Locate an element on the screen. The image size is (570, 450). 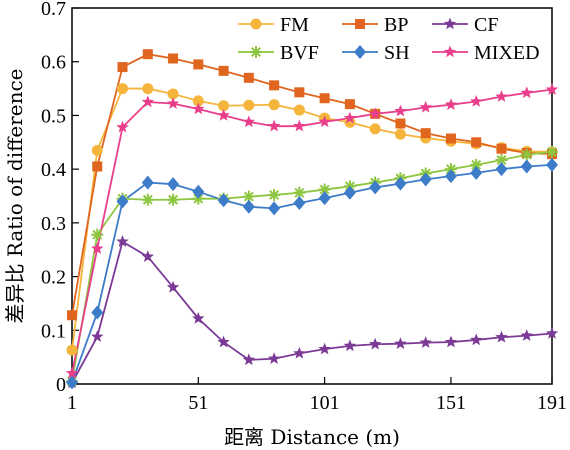
x-tick-label: 1 is located at coordinates (72, 403).